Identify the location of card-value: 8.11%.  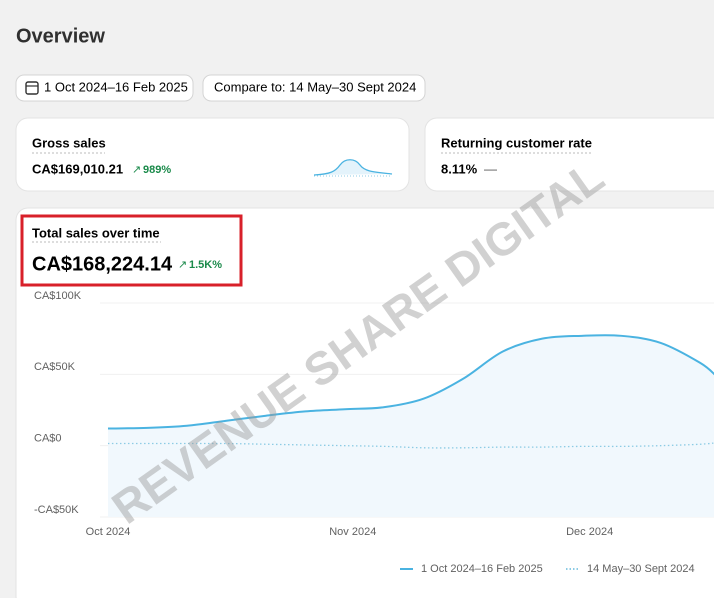
(459, 168).